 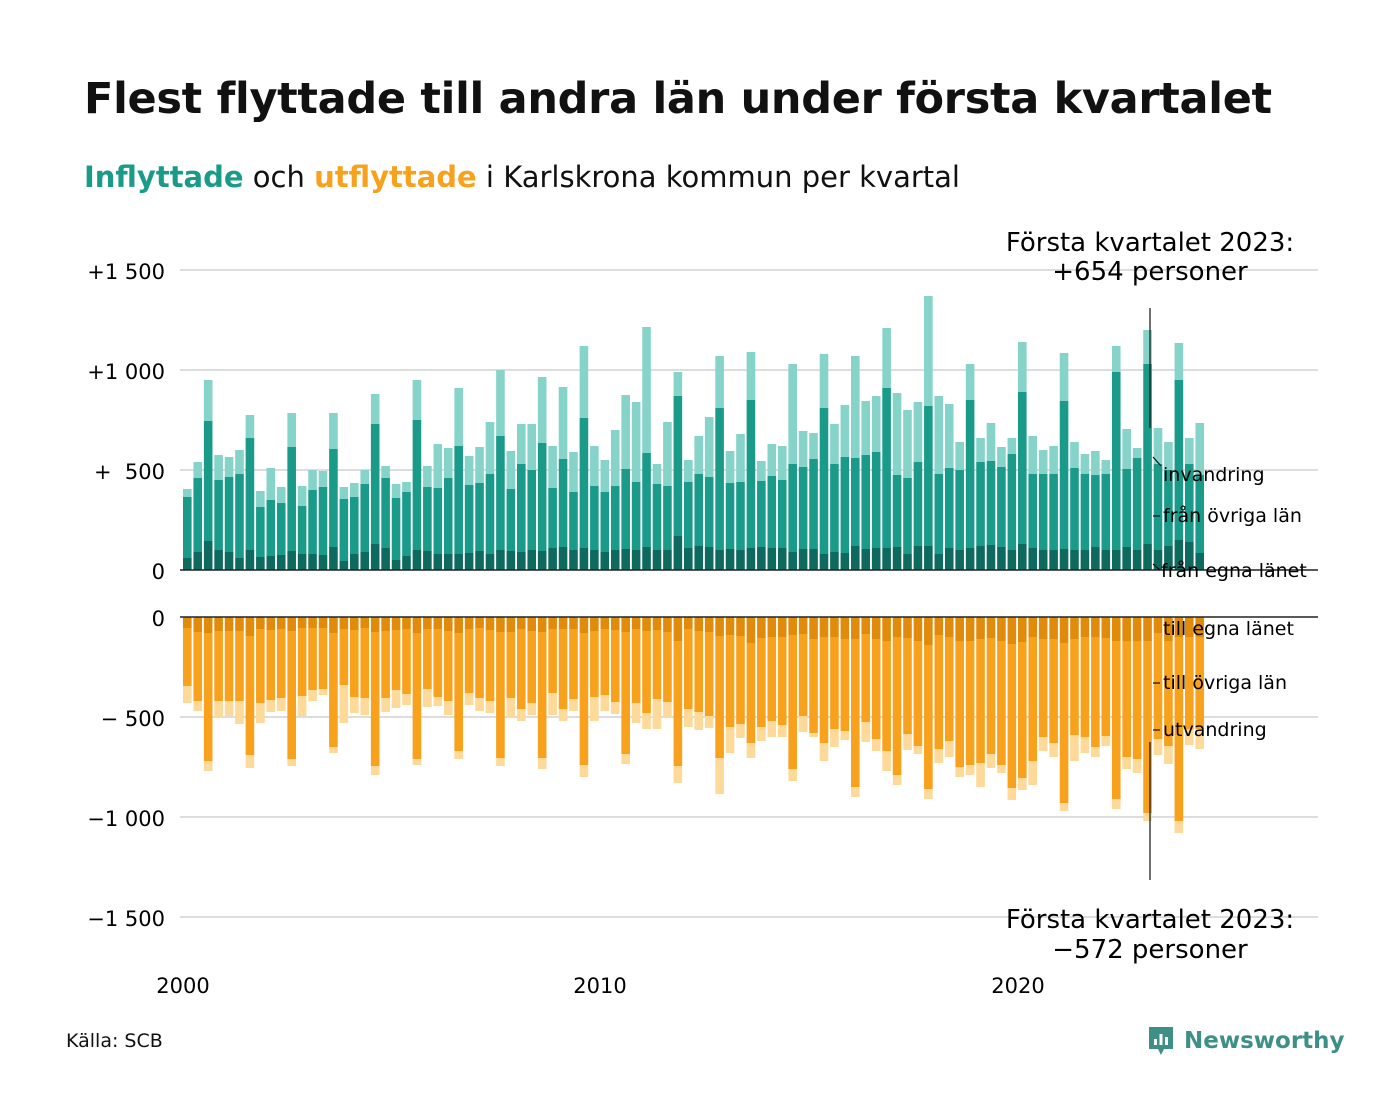 What do you see at coordinates (749, 593) in the screenshot?
I see `axes` at bounding box center [749, 593].